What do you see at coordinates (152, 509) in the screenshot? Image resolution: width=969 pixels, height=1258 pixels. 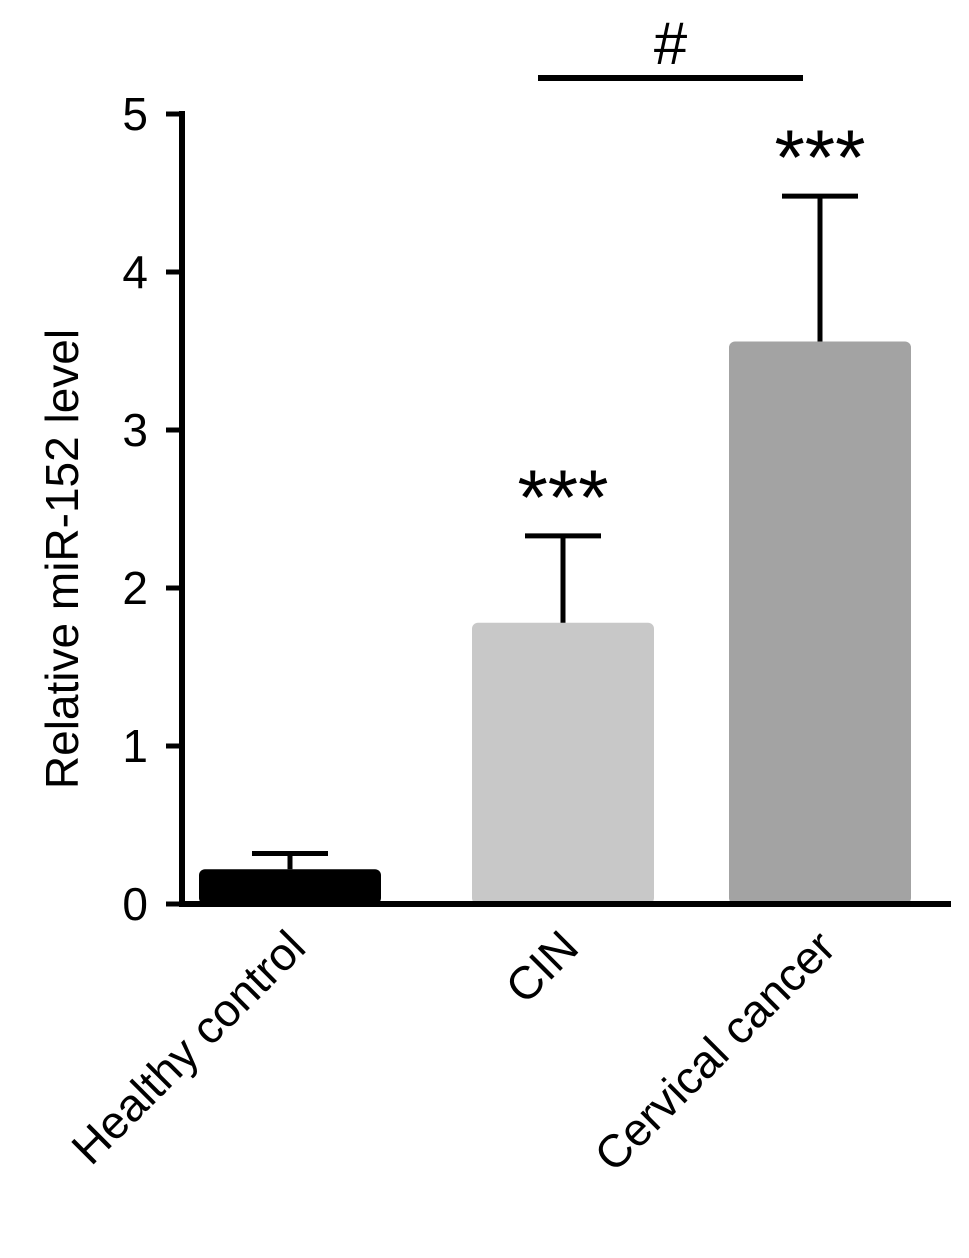 I see `y-ticks-layer: 0 1 2 3 4 5` at bounding box center [152, 509].